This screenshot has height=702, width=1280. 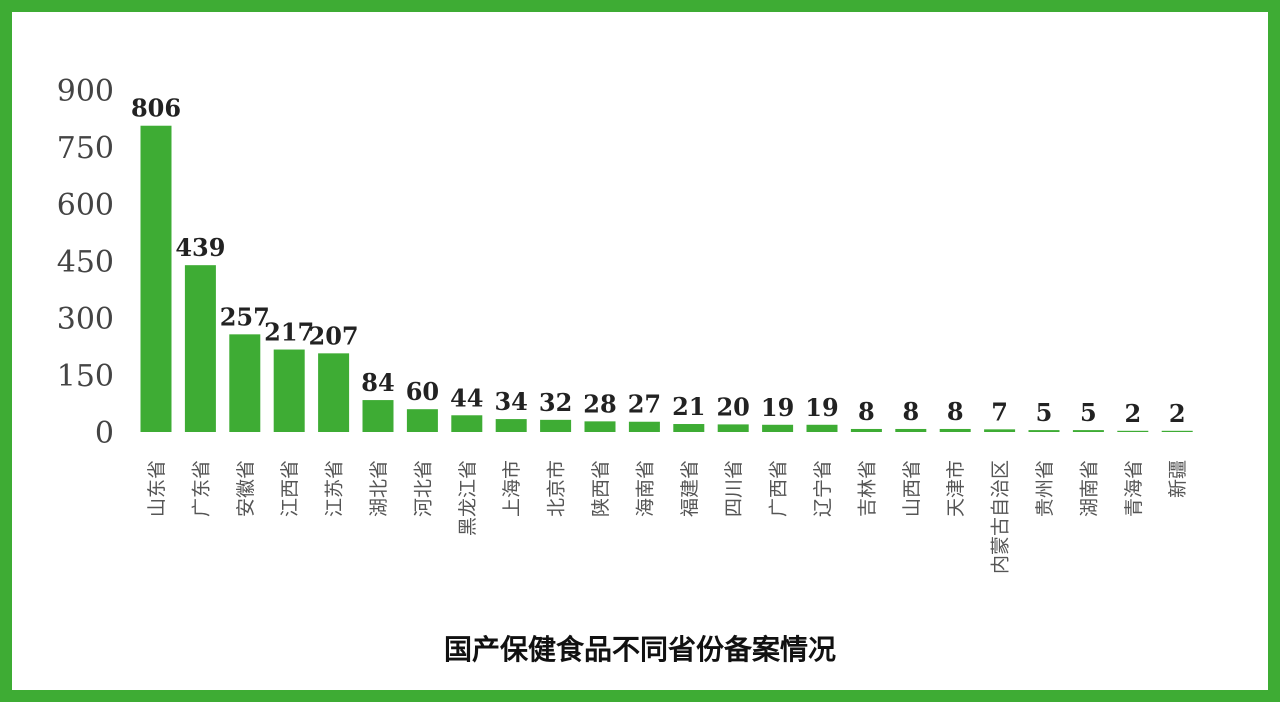 I want to click on category-label: 湖南省, so click(x=1089, y=488).